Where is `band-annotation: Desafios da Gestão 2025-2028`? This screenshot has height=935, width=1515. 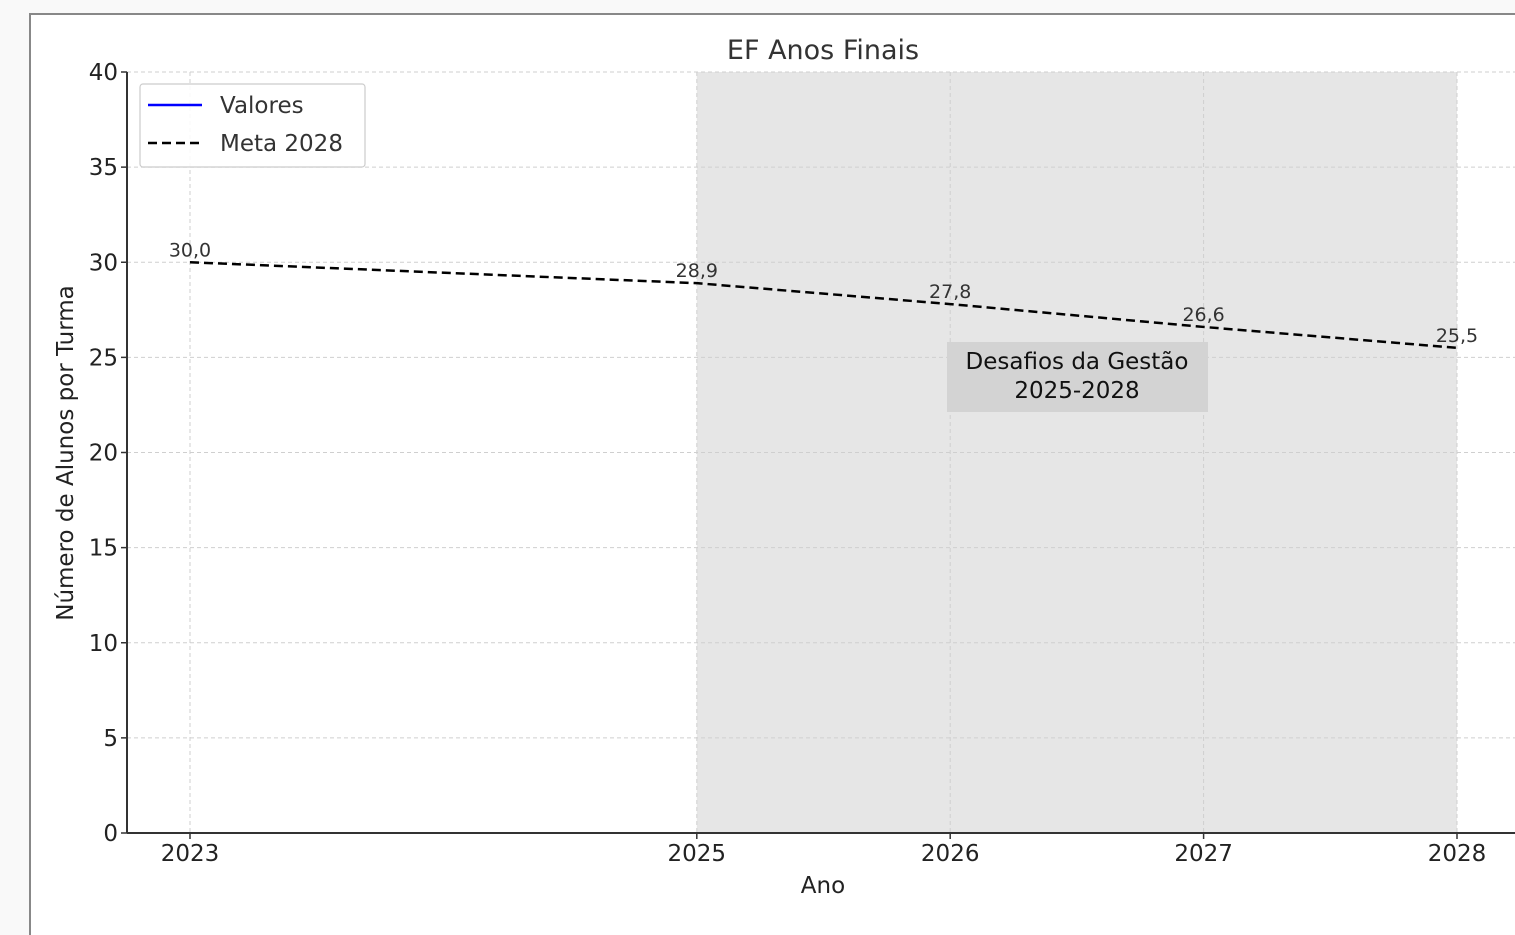
band-annotation: Desafios da Gestão 2025-2028 is located at coordinates (1077, 377).